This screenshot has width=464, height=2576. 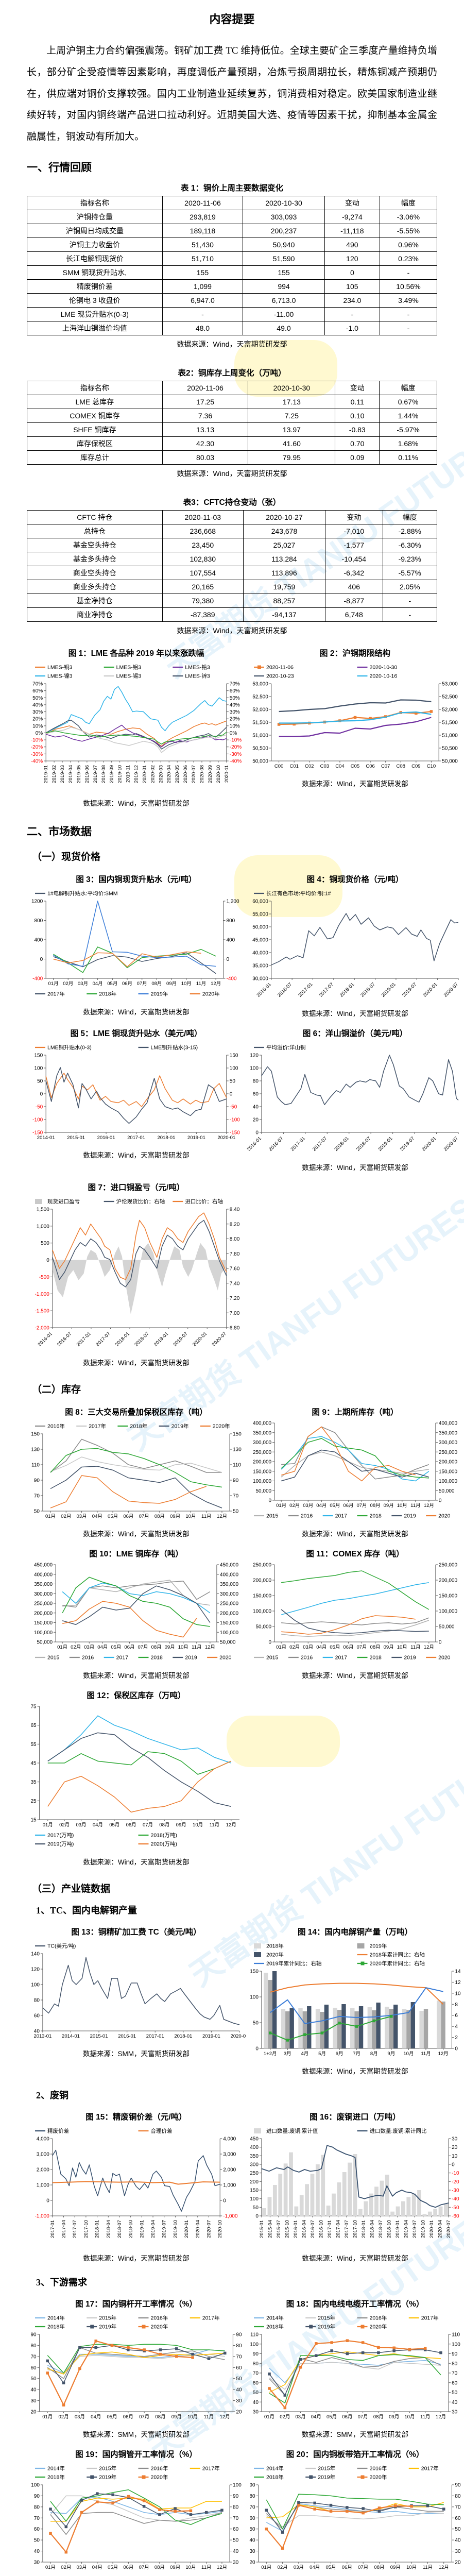 What do you see at coordinates (232, 286) in the screenshot?
I see `table-row: 精废铜价差 1,099 994 105 10.56%` at bounding box center [232, 286].